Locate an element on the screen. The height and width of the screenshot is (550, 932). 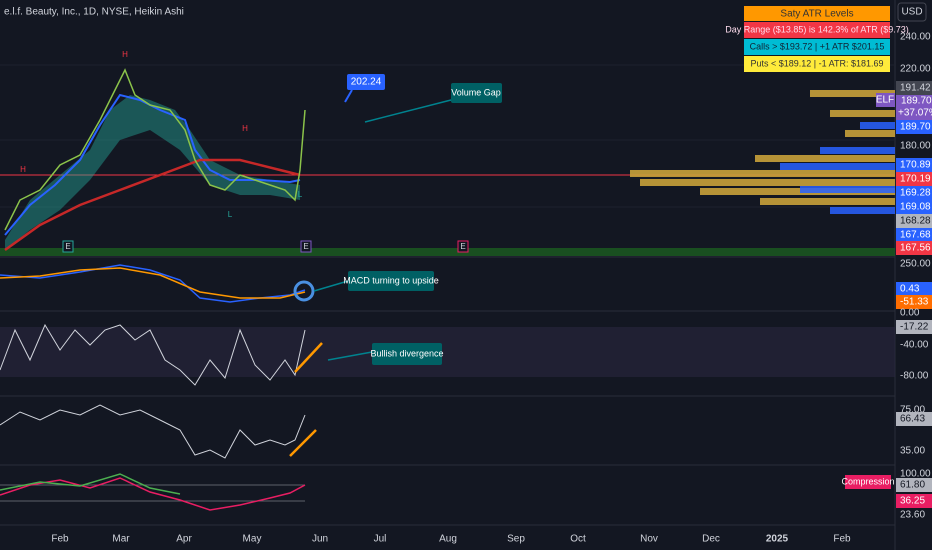
axis-label: 75.00 is located at coordinates (912, 410).